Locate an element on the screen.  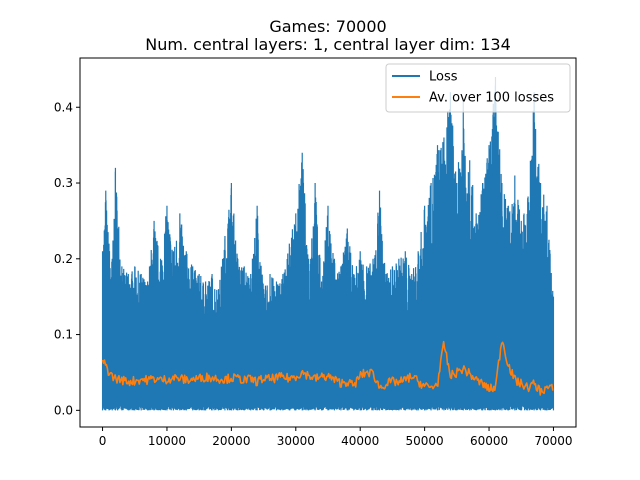
x-tick-label: 40000 is located at coordinates (360, 441).